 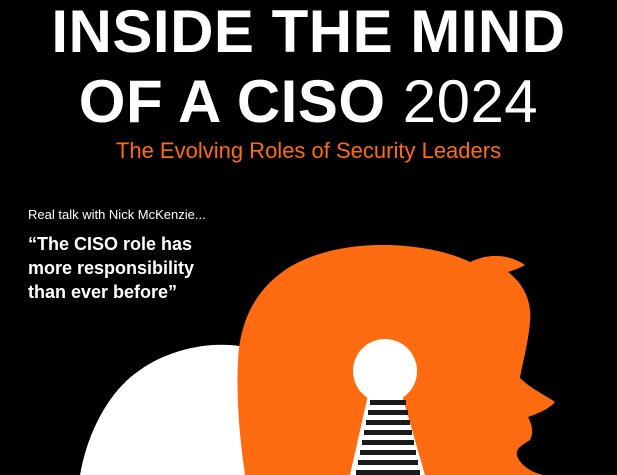 What do you see at coordinates (103, 292) in the screenshot?
I see `quote-line-3: than ever before”` at bounding box center [103, 292].